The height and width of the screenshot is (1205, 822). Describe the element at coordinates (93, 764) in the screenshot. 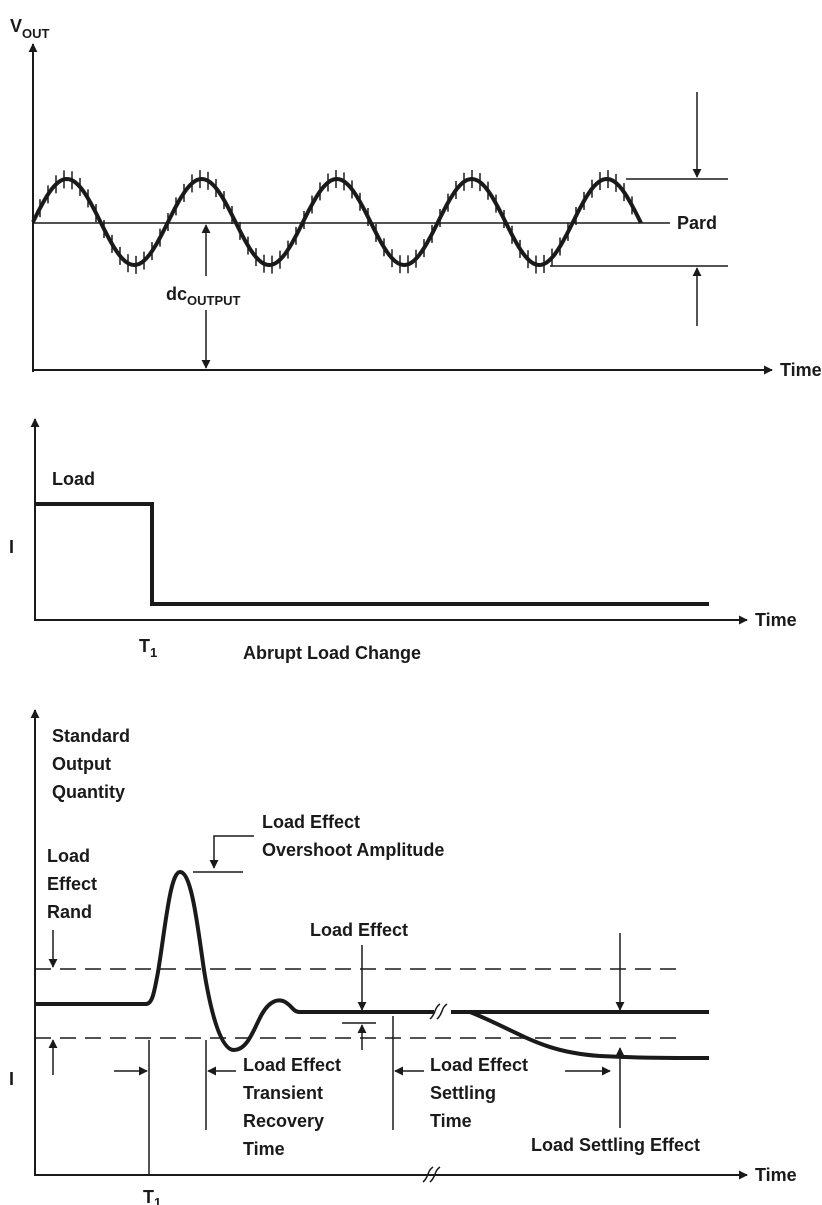

I see `standard-output-quantity-label: Standard Output Quantity` at that location.